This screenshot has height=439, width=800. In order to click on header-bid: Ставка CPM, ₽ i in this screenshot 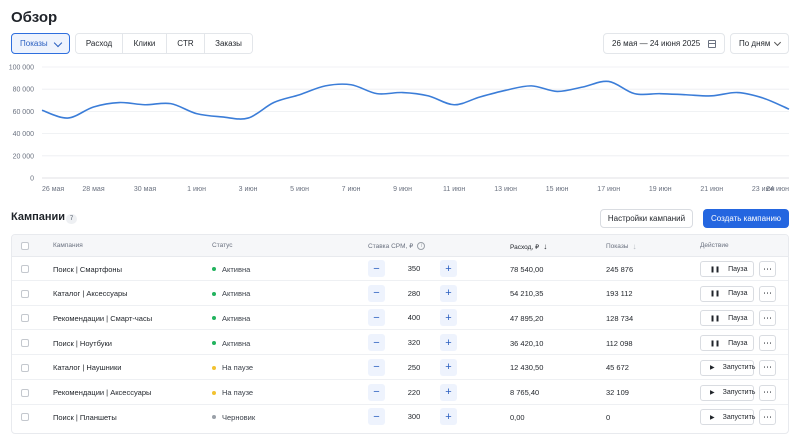, I will do `click(397, 246)`.